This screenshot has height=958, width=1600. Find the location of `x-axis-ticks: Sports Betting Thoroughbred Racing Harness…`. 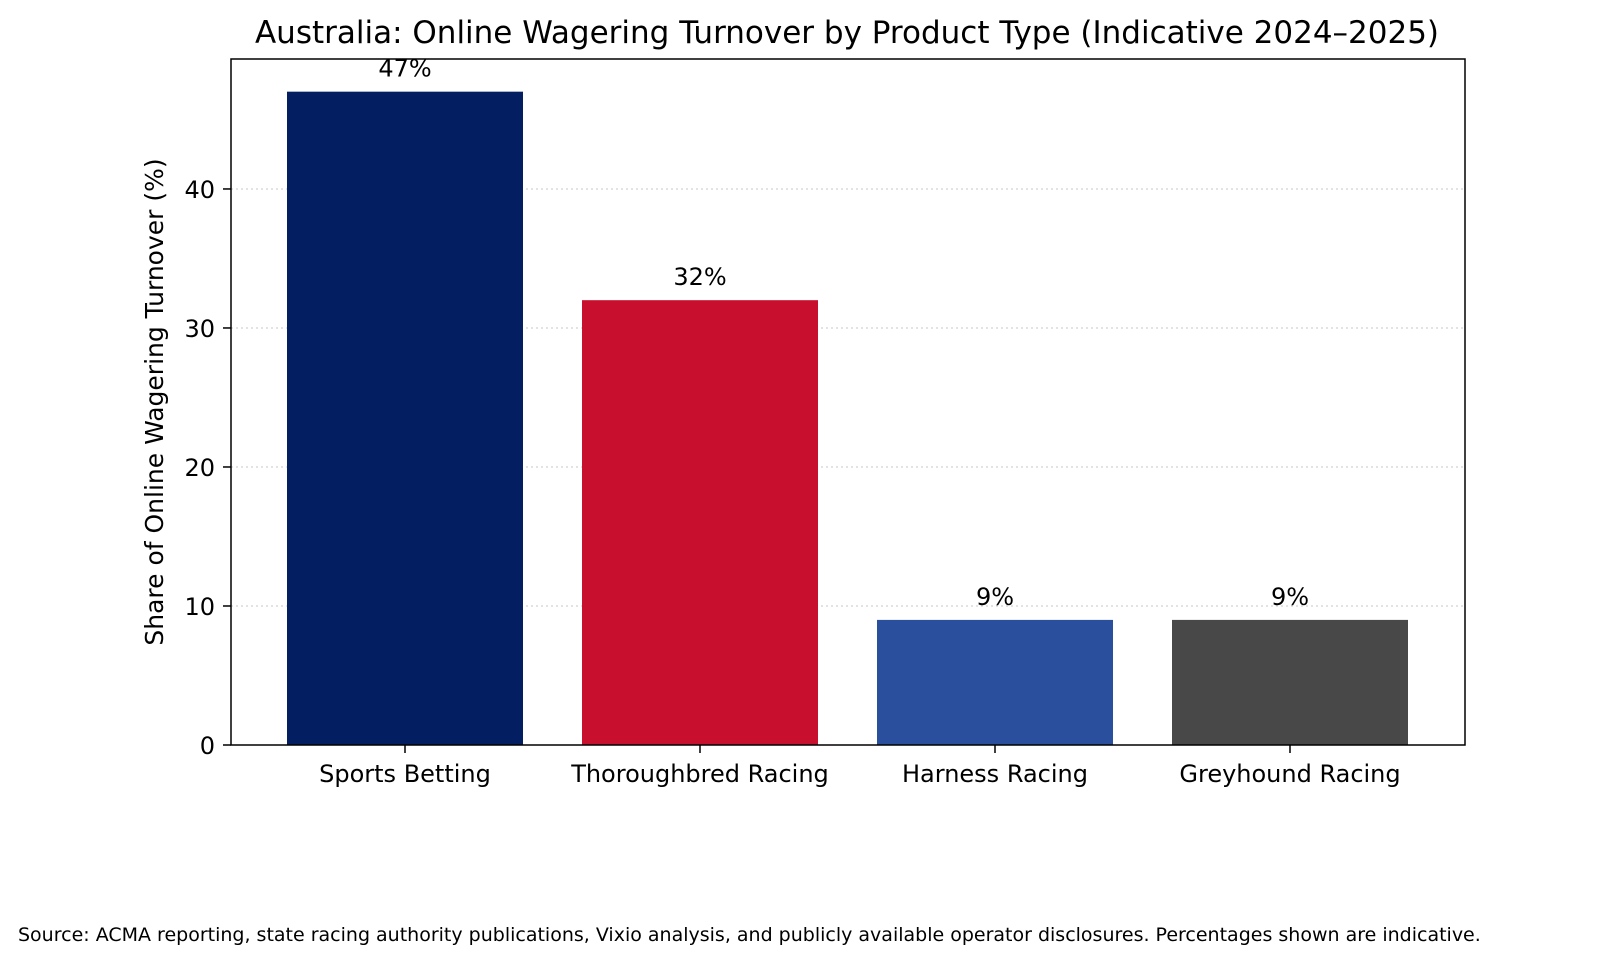

x-axis-ticks: Sports Betting Thoroughbred Racing Harness… is located at coordinates (860, 766).